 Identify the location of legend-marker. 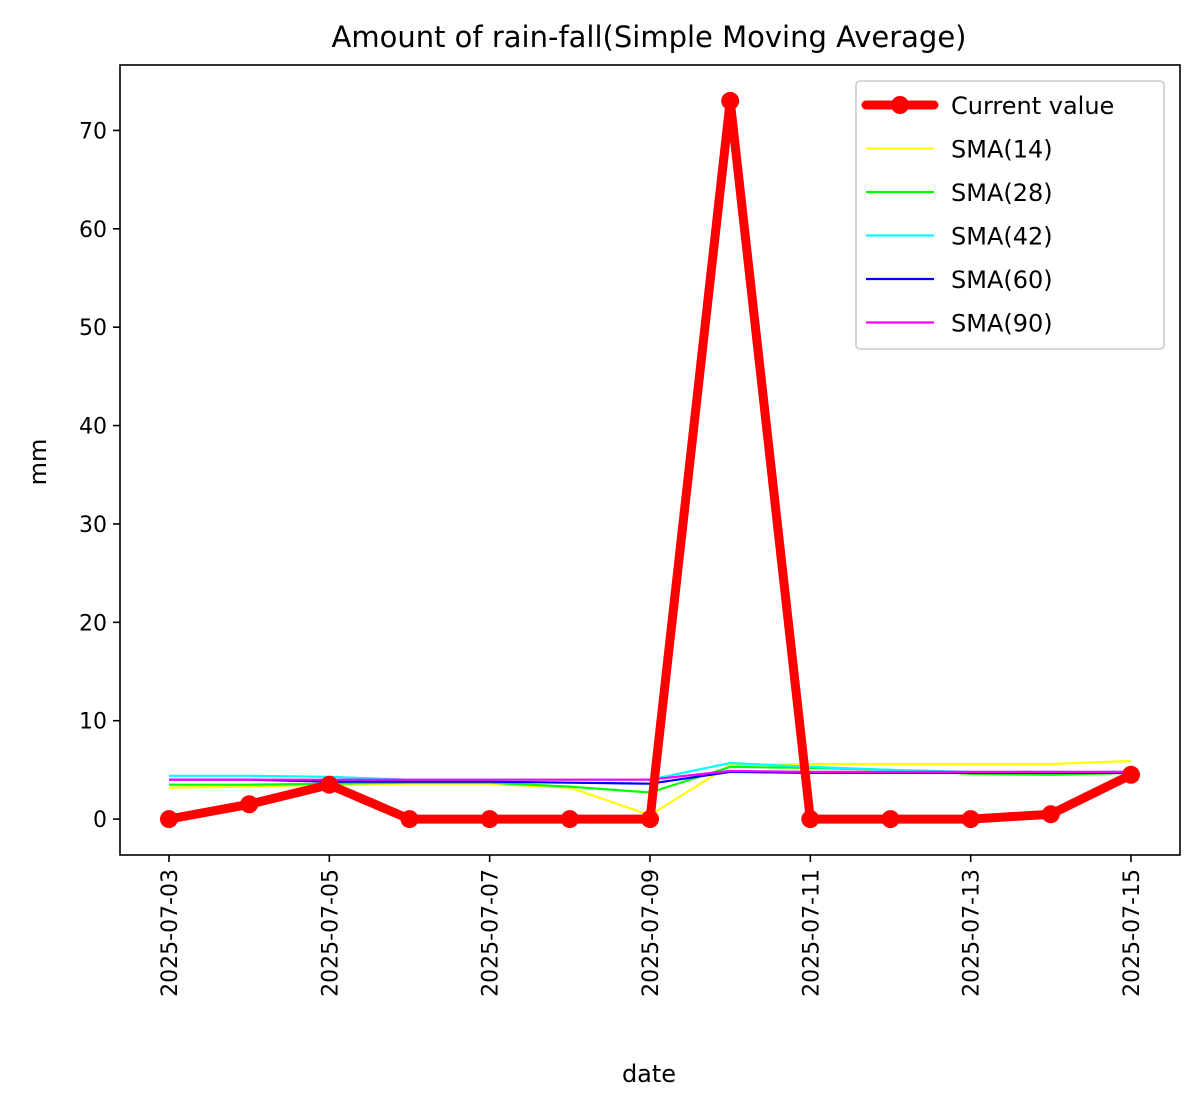
(900, 105).